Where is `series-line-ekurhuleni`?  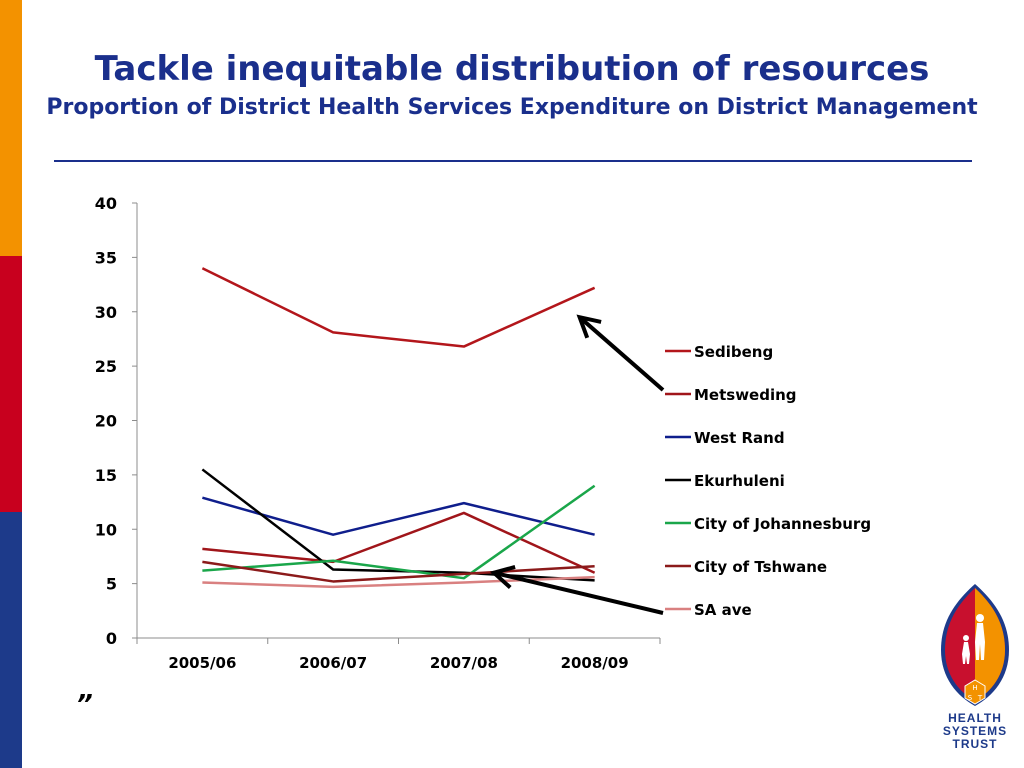 series-line-ekurhuleni is located at coordinates (398, 525).